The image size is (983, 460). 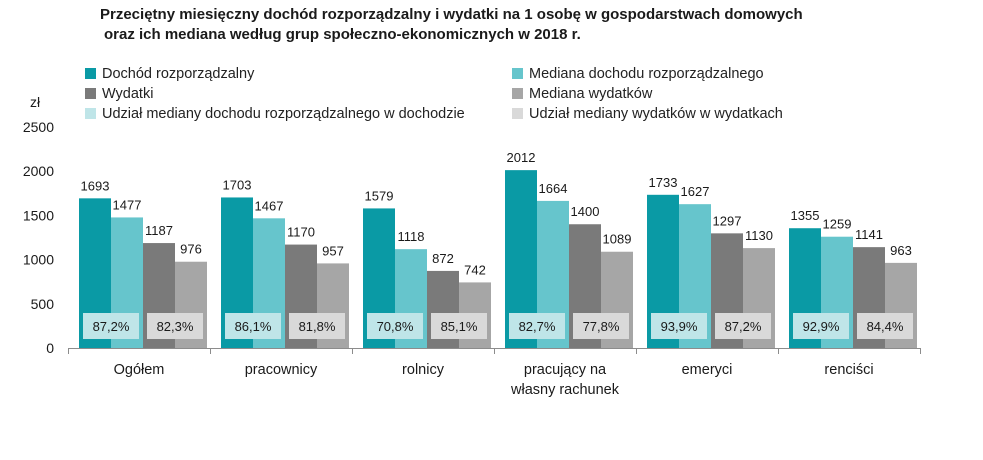 What do you see at coordinates (333, 250) in the screenshot?
I see `bar-value-label: 957` at bounding box center [333, 250].